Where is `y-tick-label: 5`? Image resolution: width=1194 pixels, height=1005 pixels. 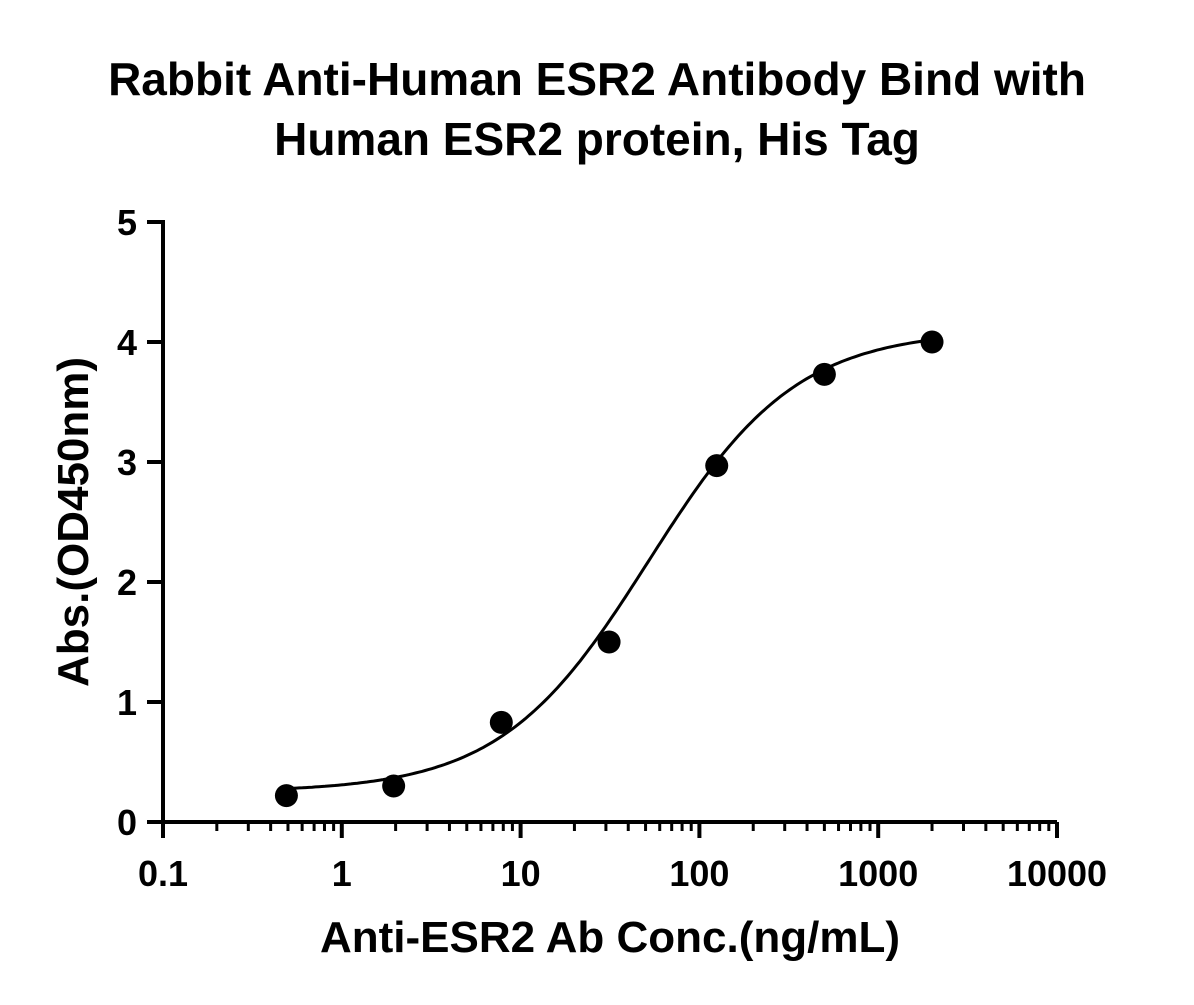 y-tick-label: 5 is located at coordinates (127, 222).